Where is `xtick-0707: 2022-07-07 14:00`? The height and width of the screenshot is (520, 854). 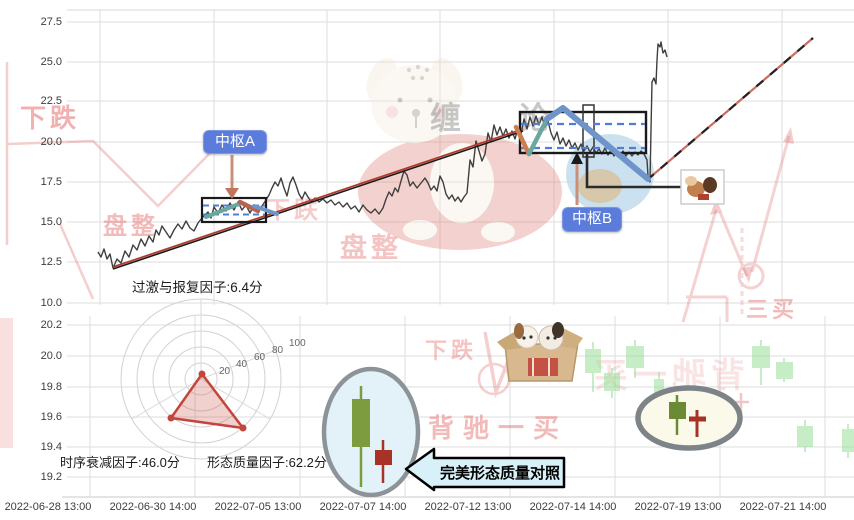 xtick-0707: 2022-07-07 14:00 is located at coordinates (363, 507).